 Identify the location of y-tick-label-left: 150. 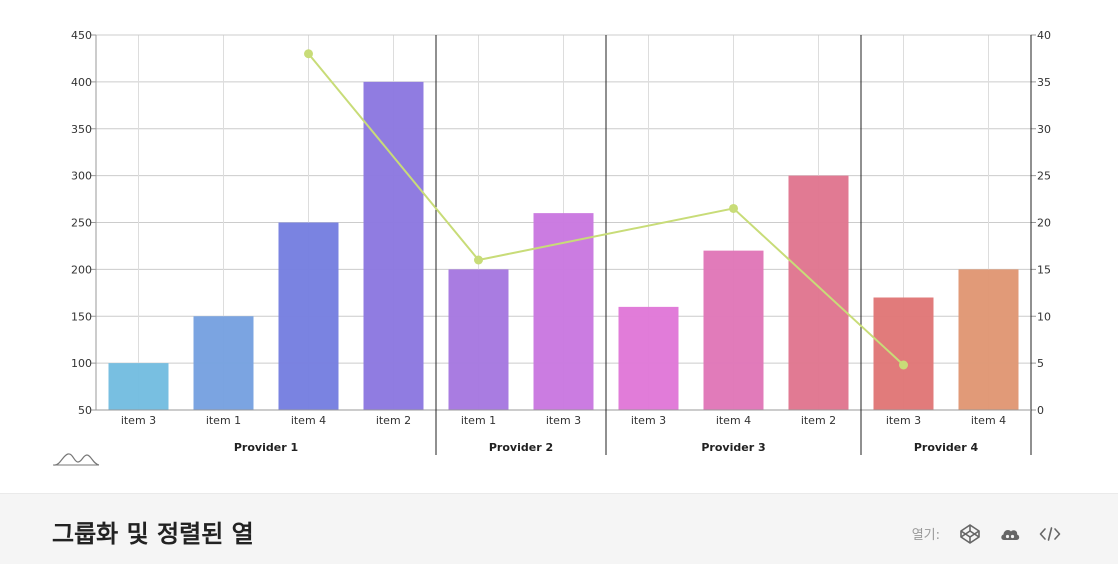
(81, 316).